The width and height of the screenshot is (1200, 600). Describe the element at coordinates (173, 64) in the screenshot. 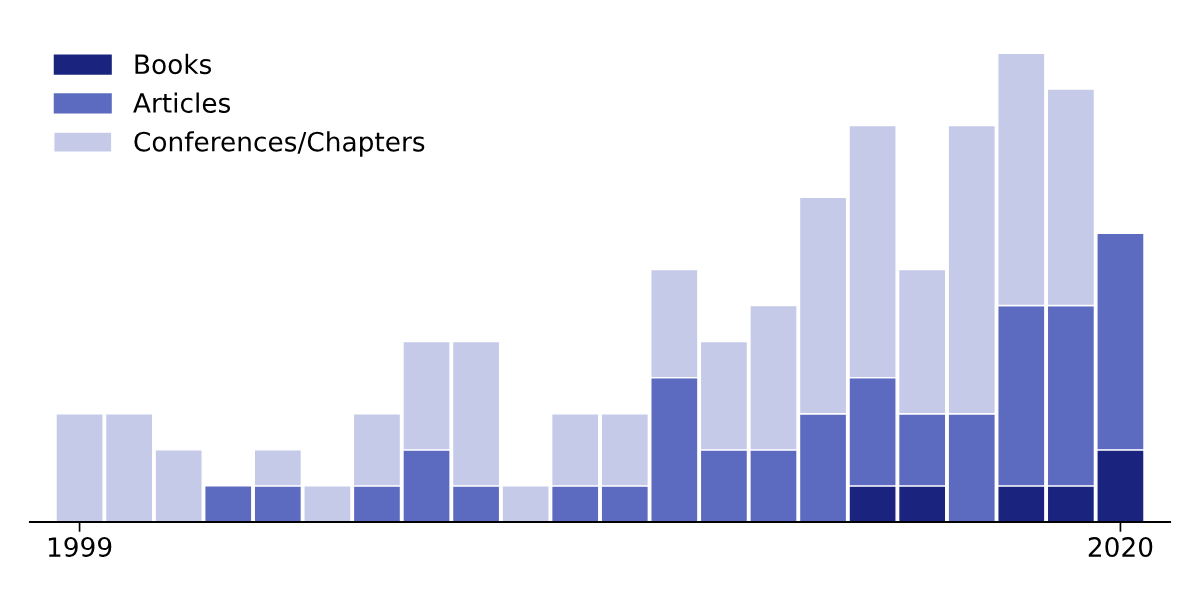

I see `legend-label: Books` at that location.